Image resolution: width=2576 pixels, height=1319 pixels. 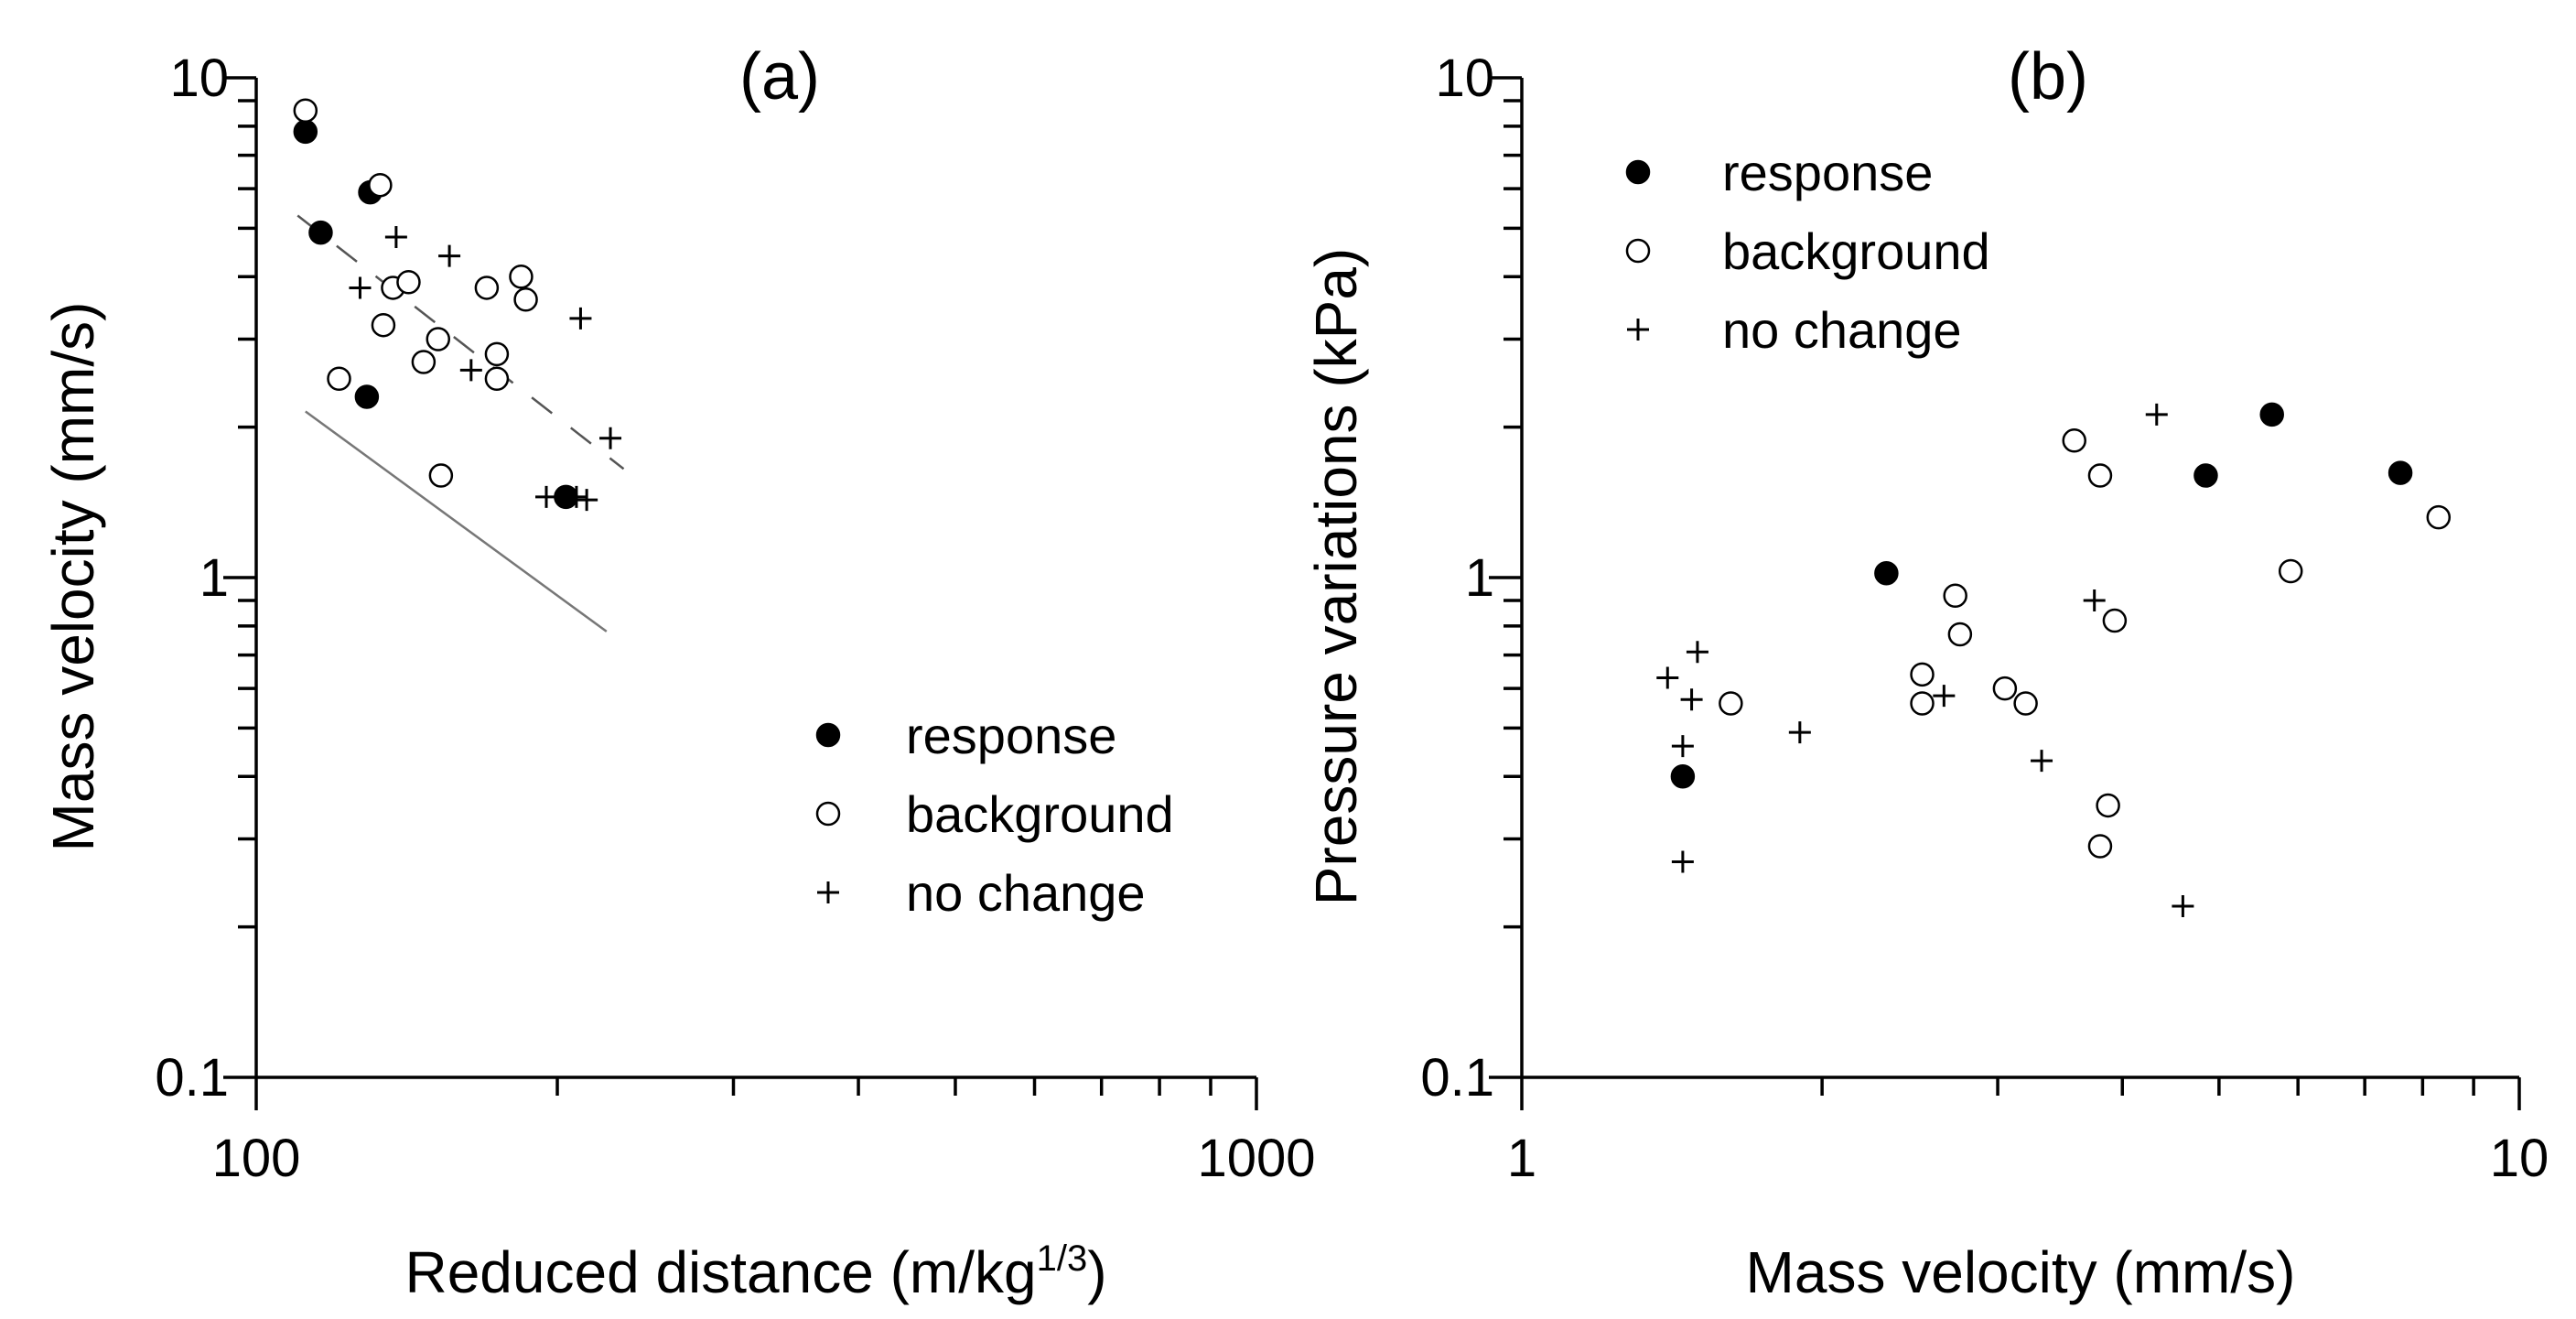 I want to click on y-axis-title: Pressure variations (kPa), so click(x=1336, y=576).